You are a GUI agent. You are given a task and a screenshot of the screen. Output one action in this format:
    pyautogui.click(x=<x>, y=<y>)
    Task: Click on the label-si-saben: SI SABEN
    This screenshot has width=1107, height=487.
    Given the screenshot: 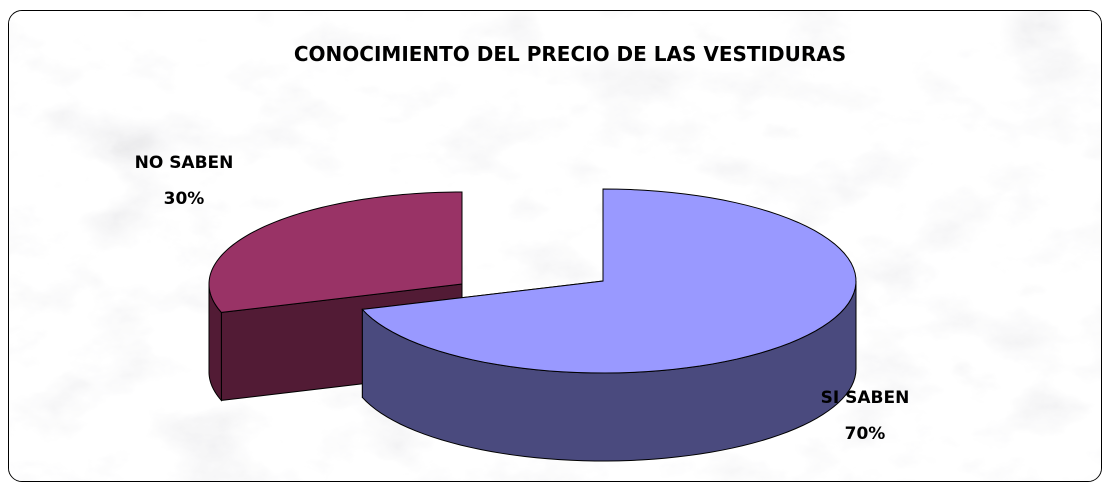 What is the action you would take?
    pyautogui.click(x=865, y=398)
    